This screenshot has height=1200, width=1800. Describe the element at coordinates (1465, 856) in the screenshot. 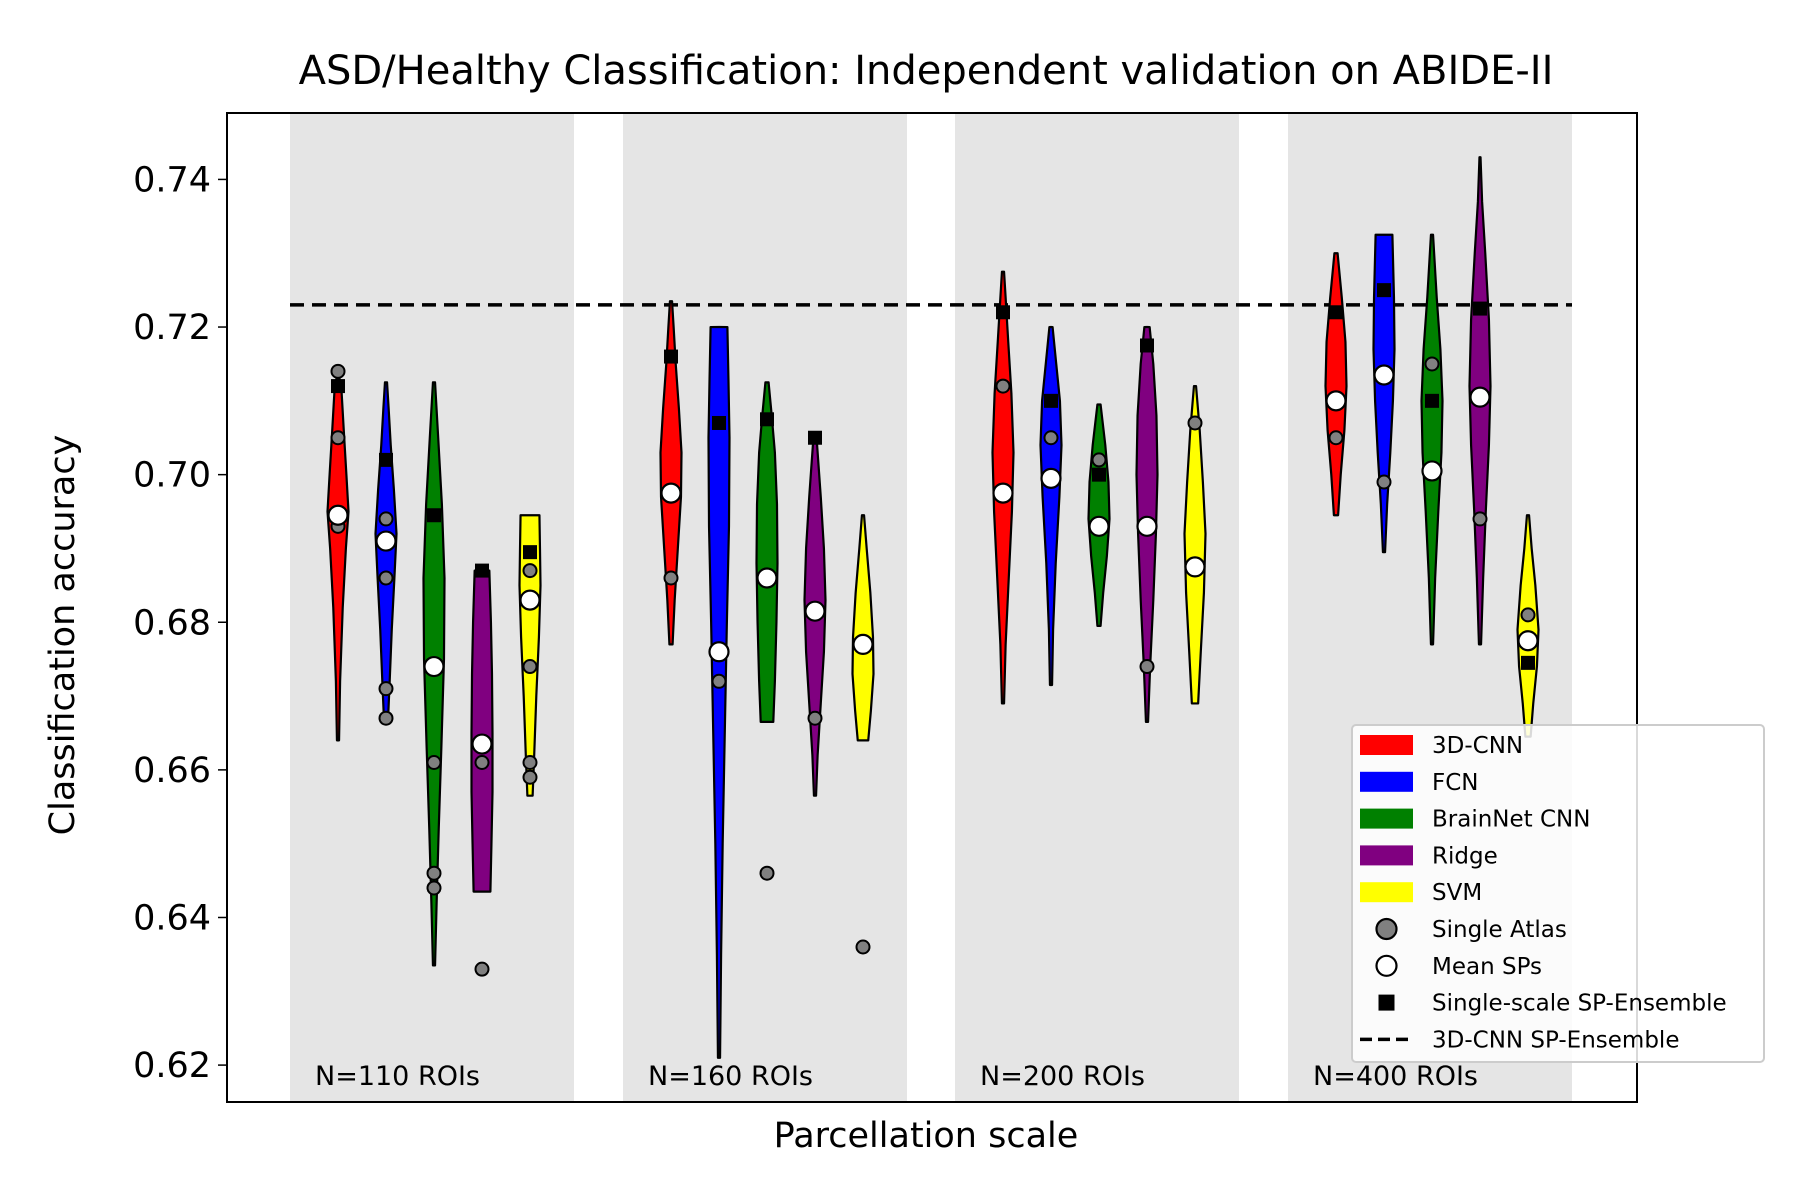

I see `legend-label: Ridge` at that location.